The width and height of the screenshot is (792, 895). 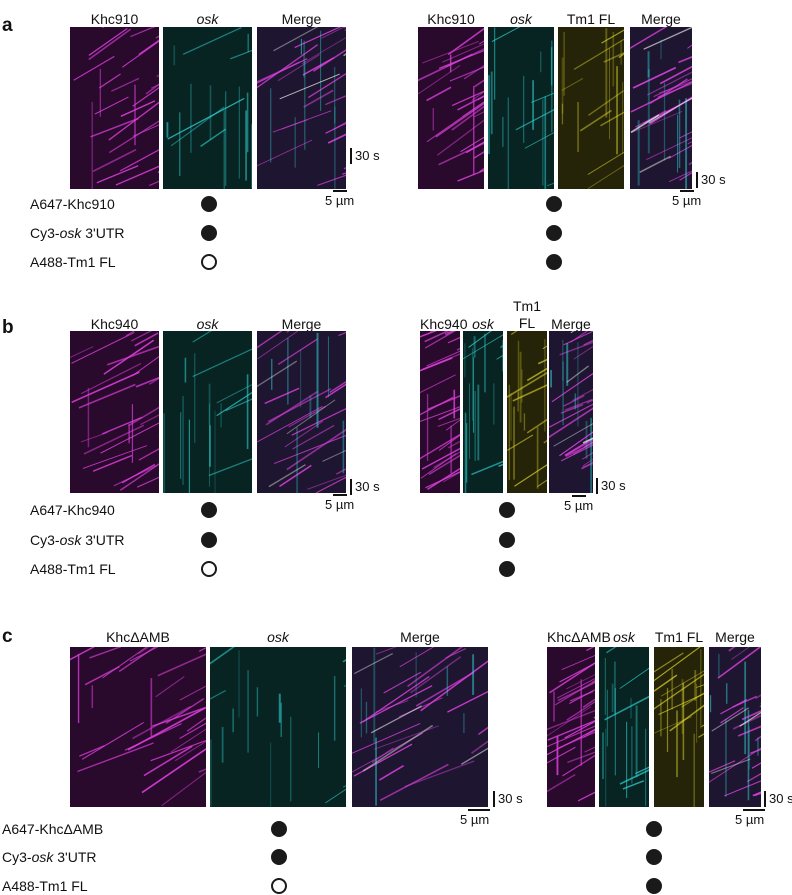 I want to click on condition-label: Cy3-osk 3'UTR, so click(x=77, y=540).